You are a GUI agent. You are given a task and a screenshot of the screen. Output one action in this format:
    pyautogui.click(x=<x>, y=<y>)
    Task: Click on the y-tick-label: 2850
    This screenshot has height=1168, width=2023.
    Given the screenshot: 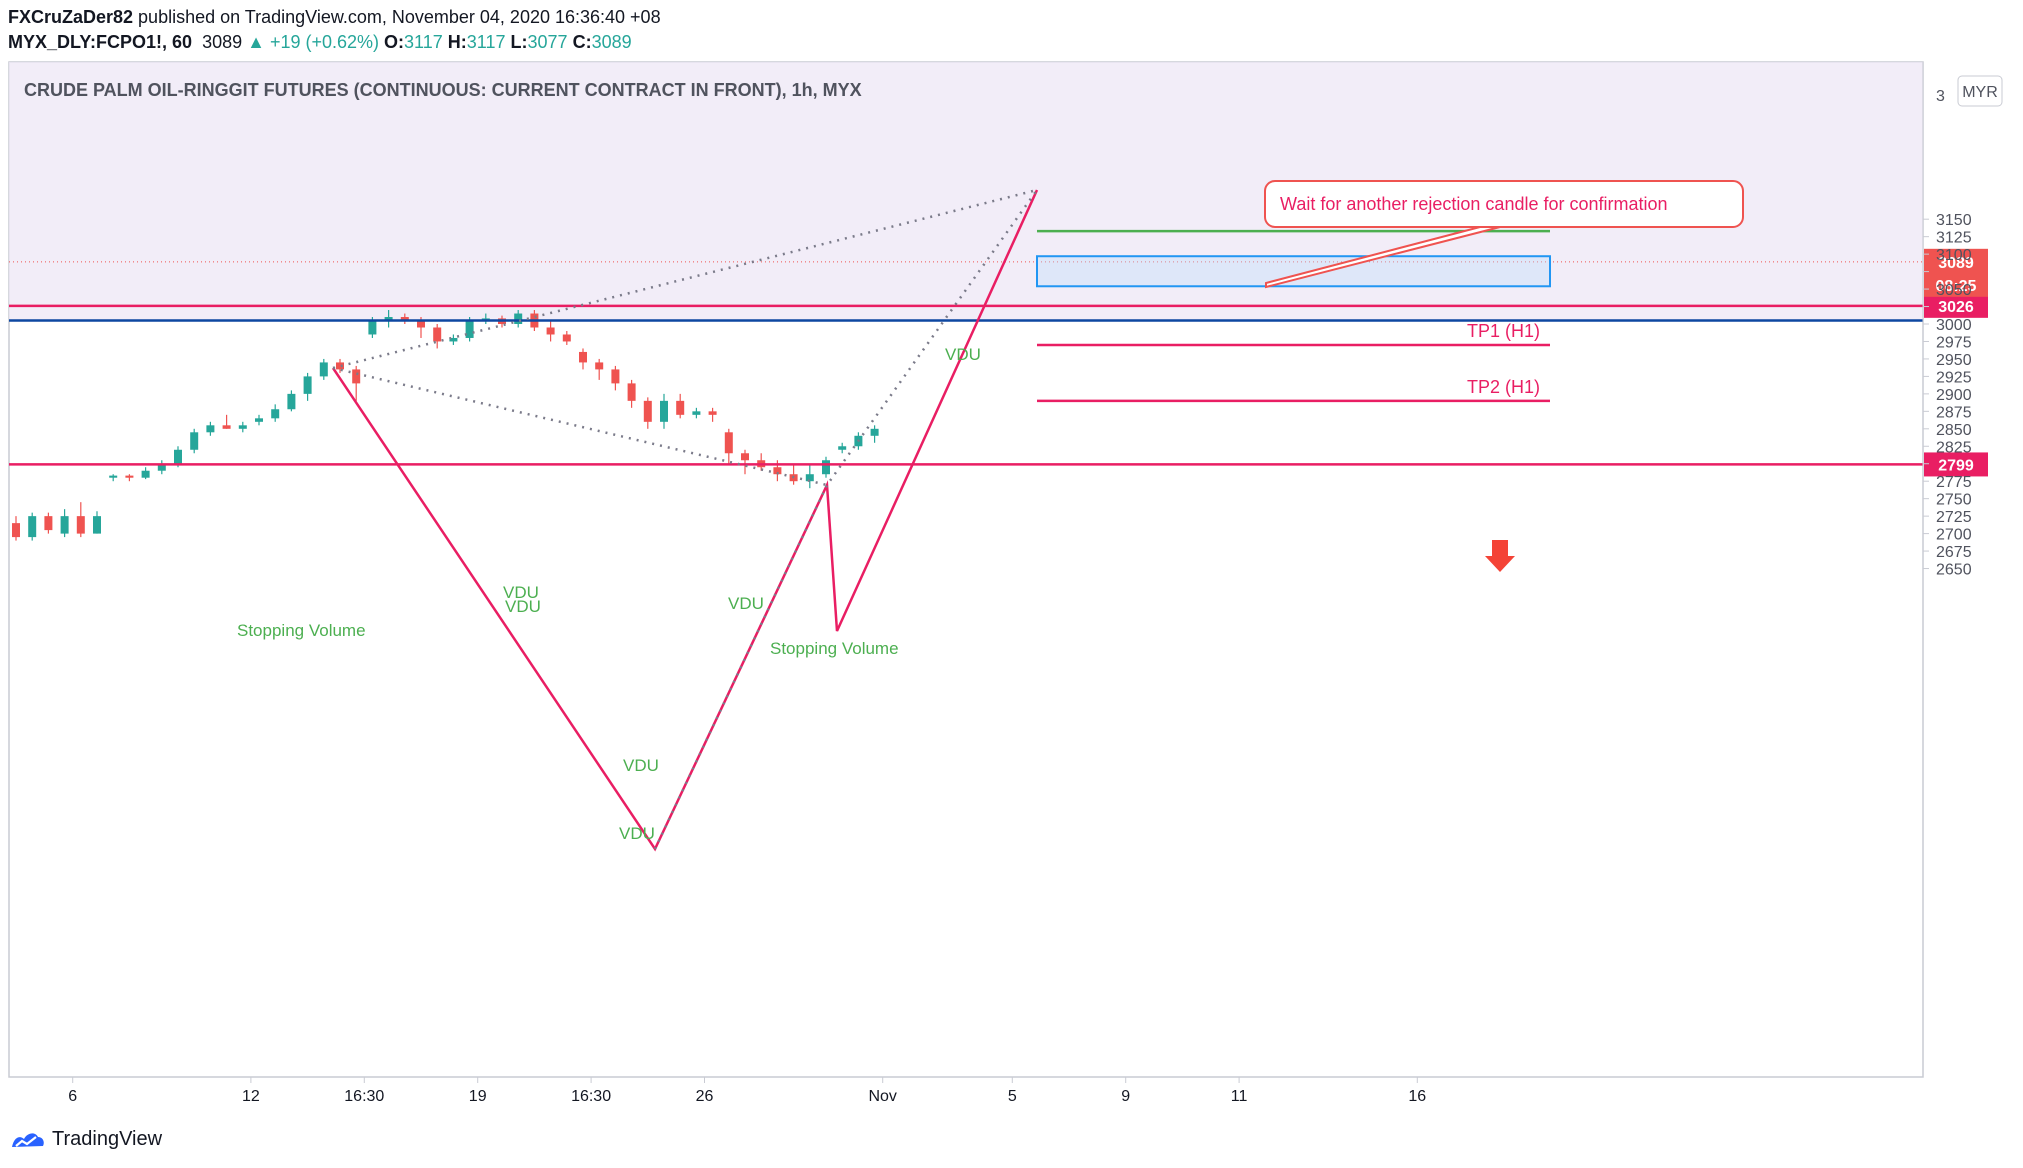 What is the action you would take?
    pyautogui.click(x=1954, y=430)
    